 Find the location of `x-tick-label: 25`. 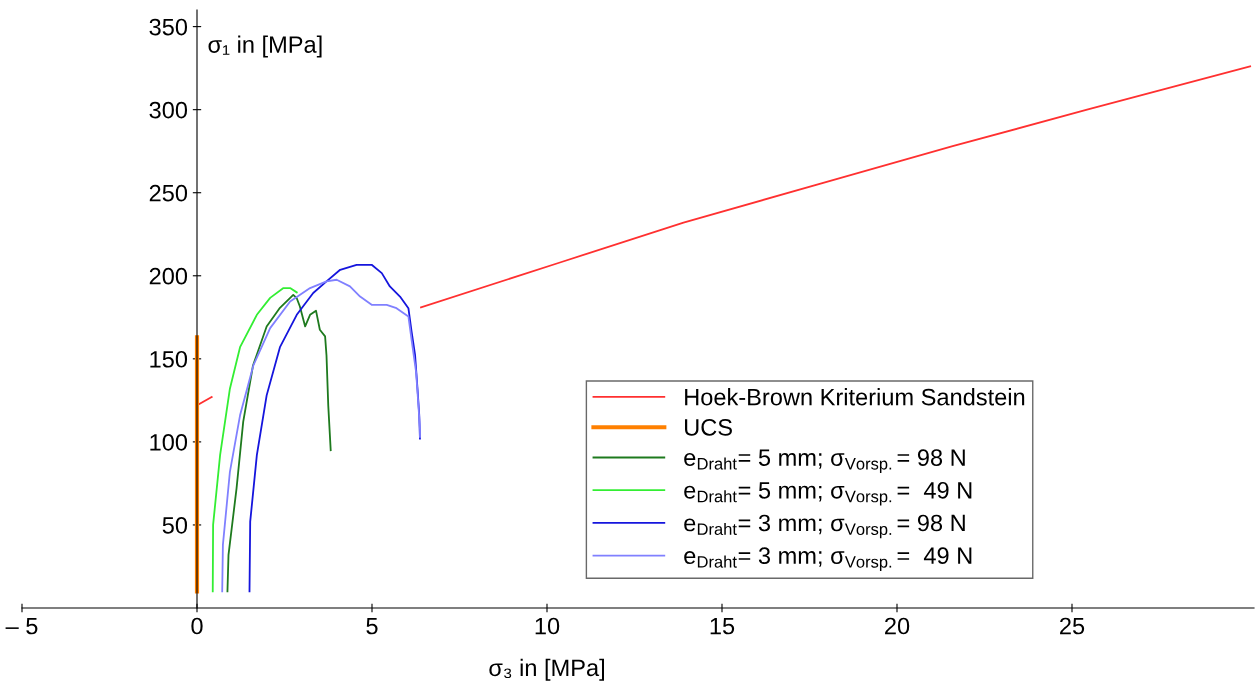

x-tick-label: 25 is located at coordinates (1072, 626).